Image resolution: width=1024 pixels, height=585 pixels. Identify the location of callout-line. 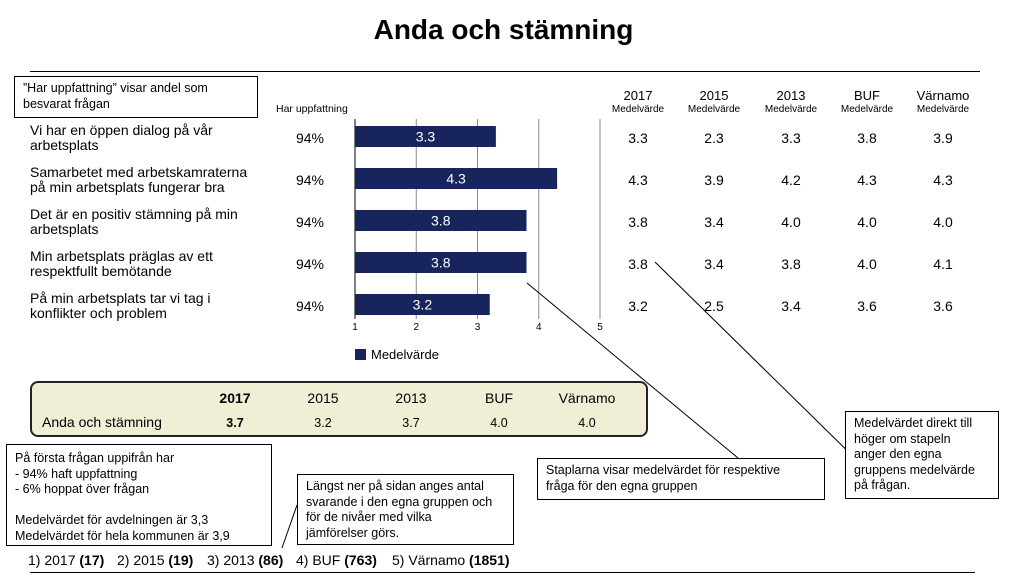
(139, 506).